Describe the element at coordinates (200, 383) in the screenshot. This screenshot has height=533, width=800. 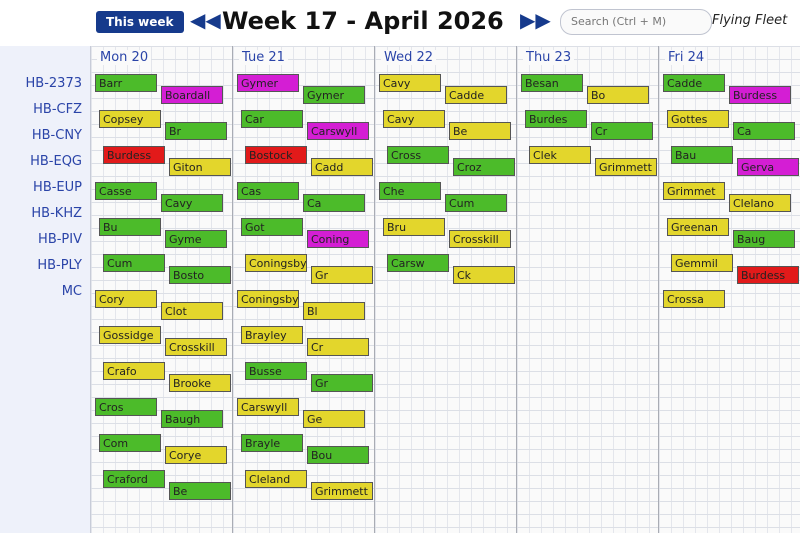
I see `task-block: Brooke` at that location.